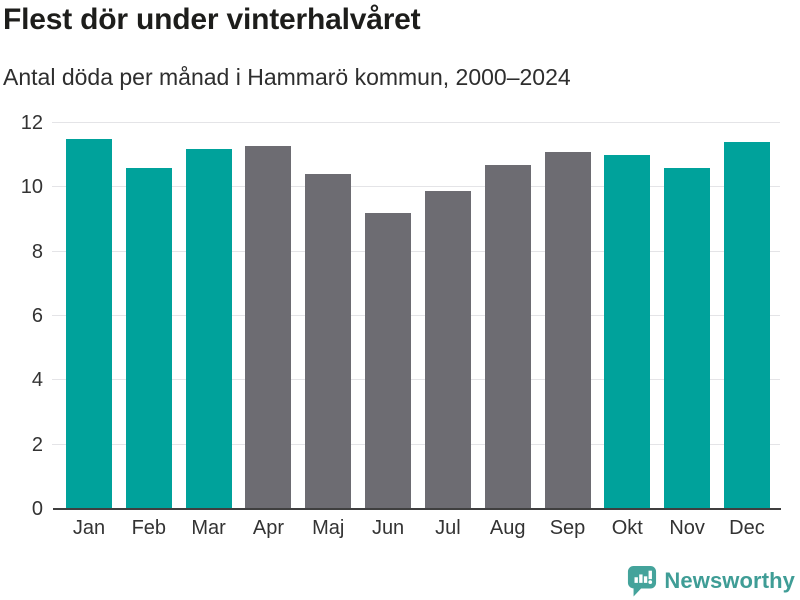 Image resolution: width=800 pixels, height=600 pixels. What do you see at coordinates (37, 444) in the screenshot?
I see `y-tick-label-2: 2` at bounding box center [37, 444].